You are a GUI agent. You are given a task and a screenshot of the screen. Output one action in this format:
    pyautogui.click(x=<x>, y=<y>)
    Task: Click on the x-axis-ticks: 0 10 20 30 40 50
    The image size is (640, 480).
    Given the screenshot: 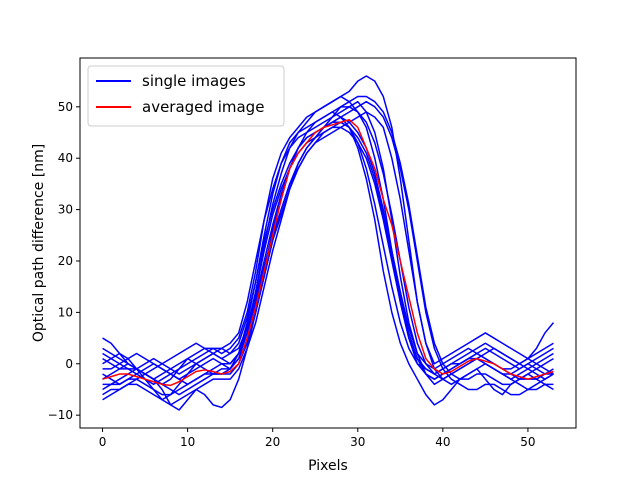 What is the action you would take?
    pyautogui.click(x=317, y=438)
    